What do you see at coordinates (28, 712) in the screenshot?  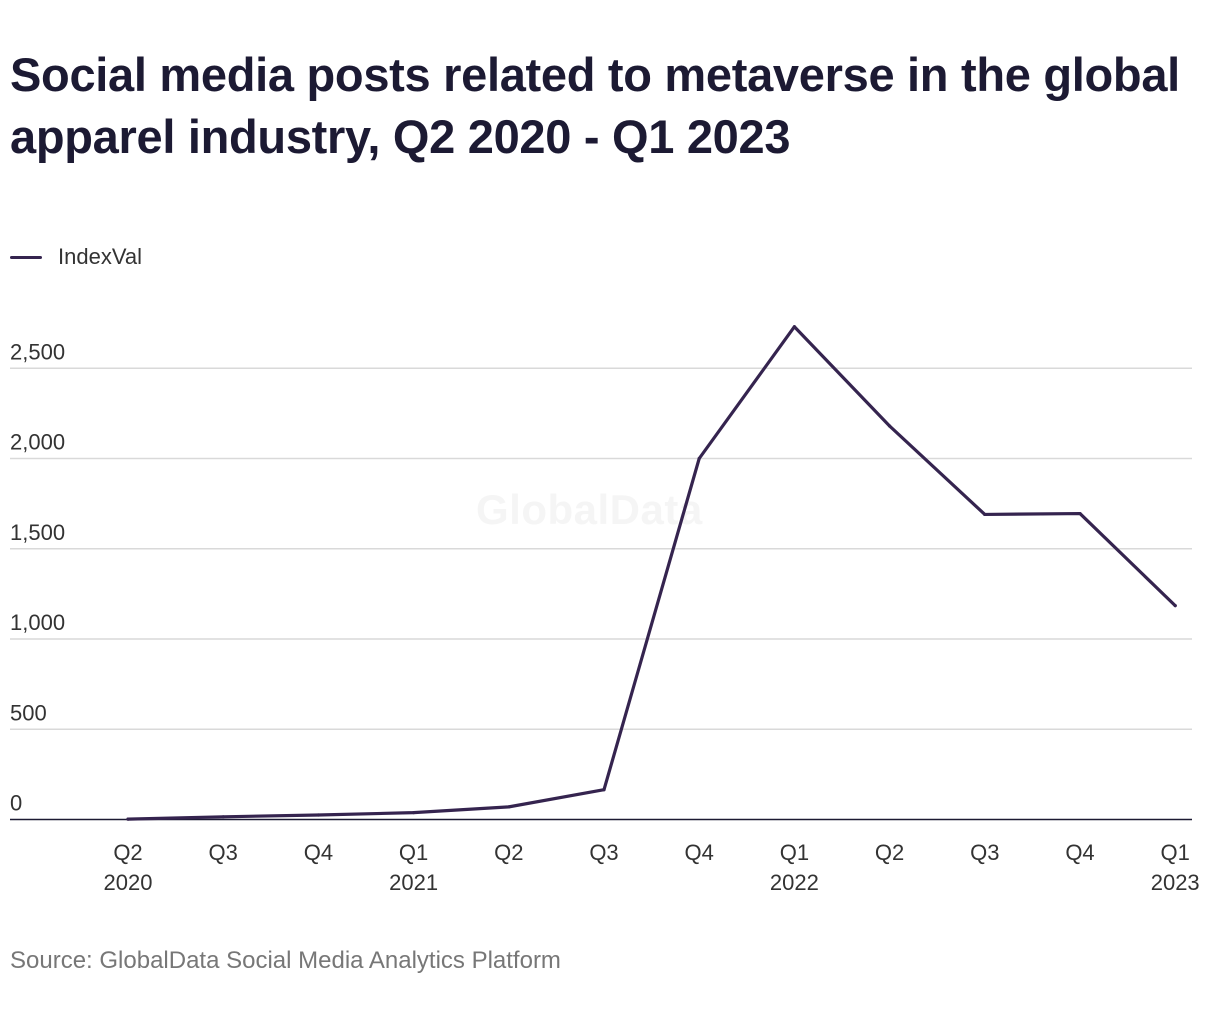 I see `y-tick-label: 500` at bounding box center [28, 712].